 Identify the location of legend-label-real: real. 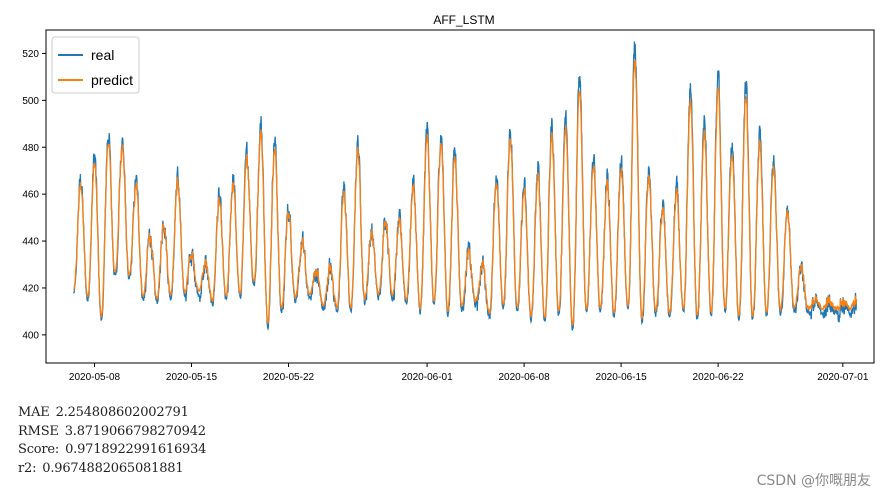
(102, 55).